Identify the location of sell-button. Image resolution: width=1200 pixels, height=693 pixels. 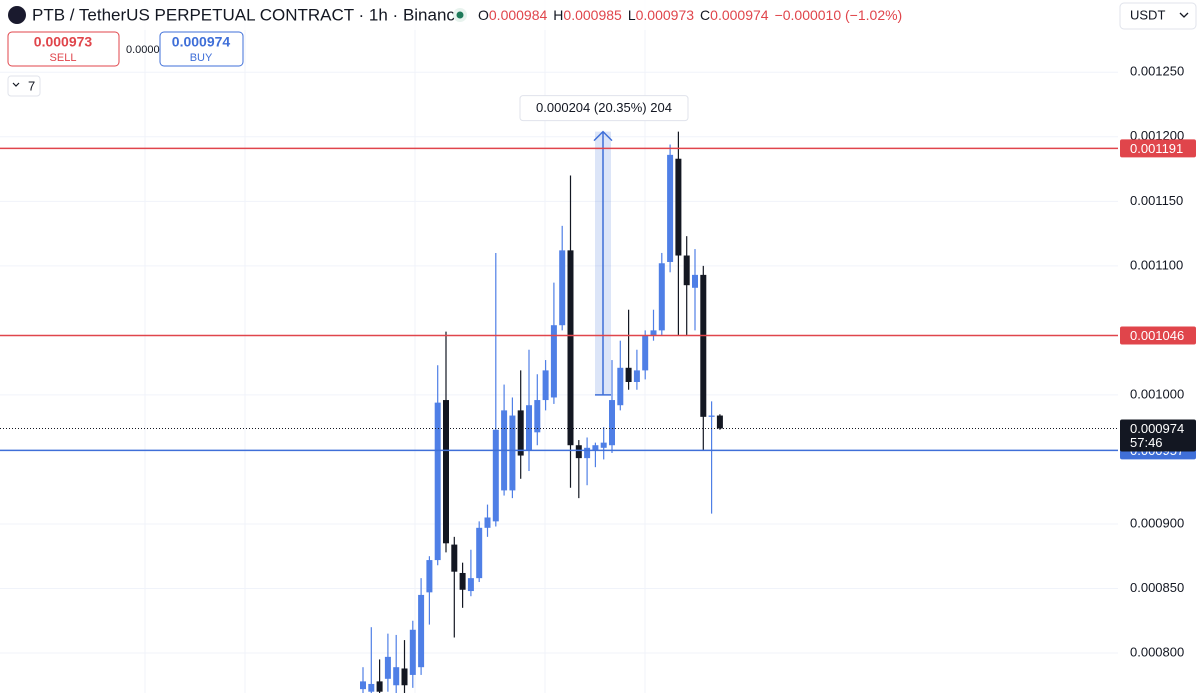
(63, 49).